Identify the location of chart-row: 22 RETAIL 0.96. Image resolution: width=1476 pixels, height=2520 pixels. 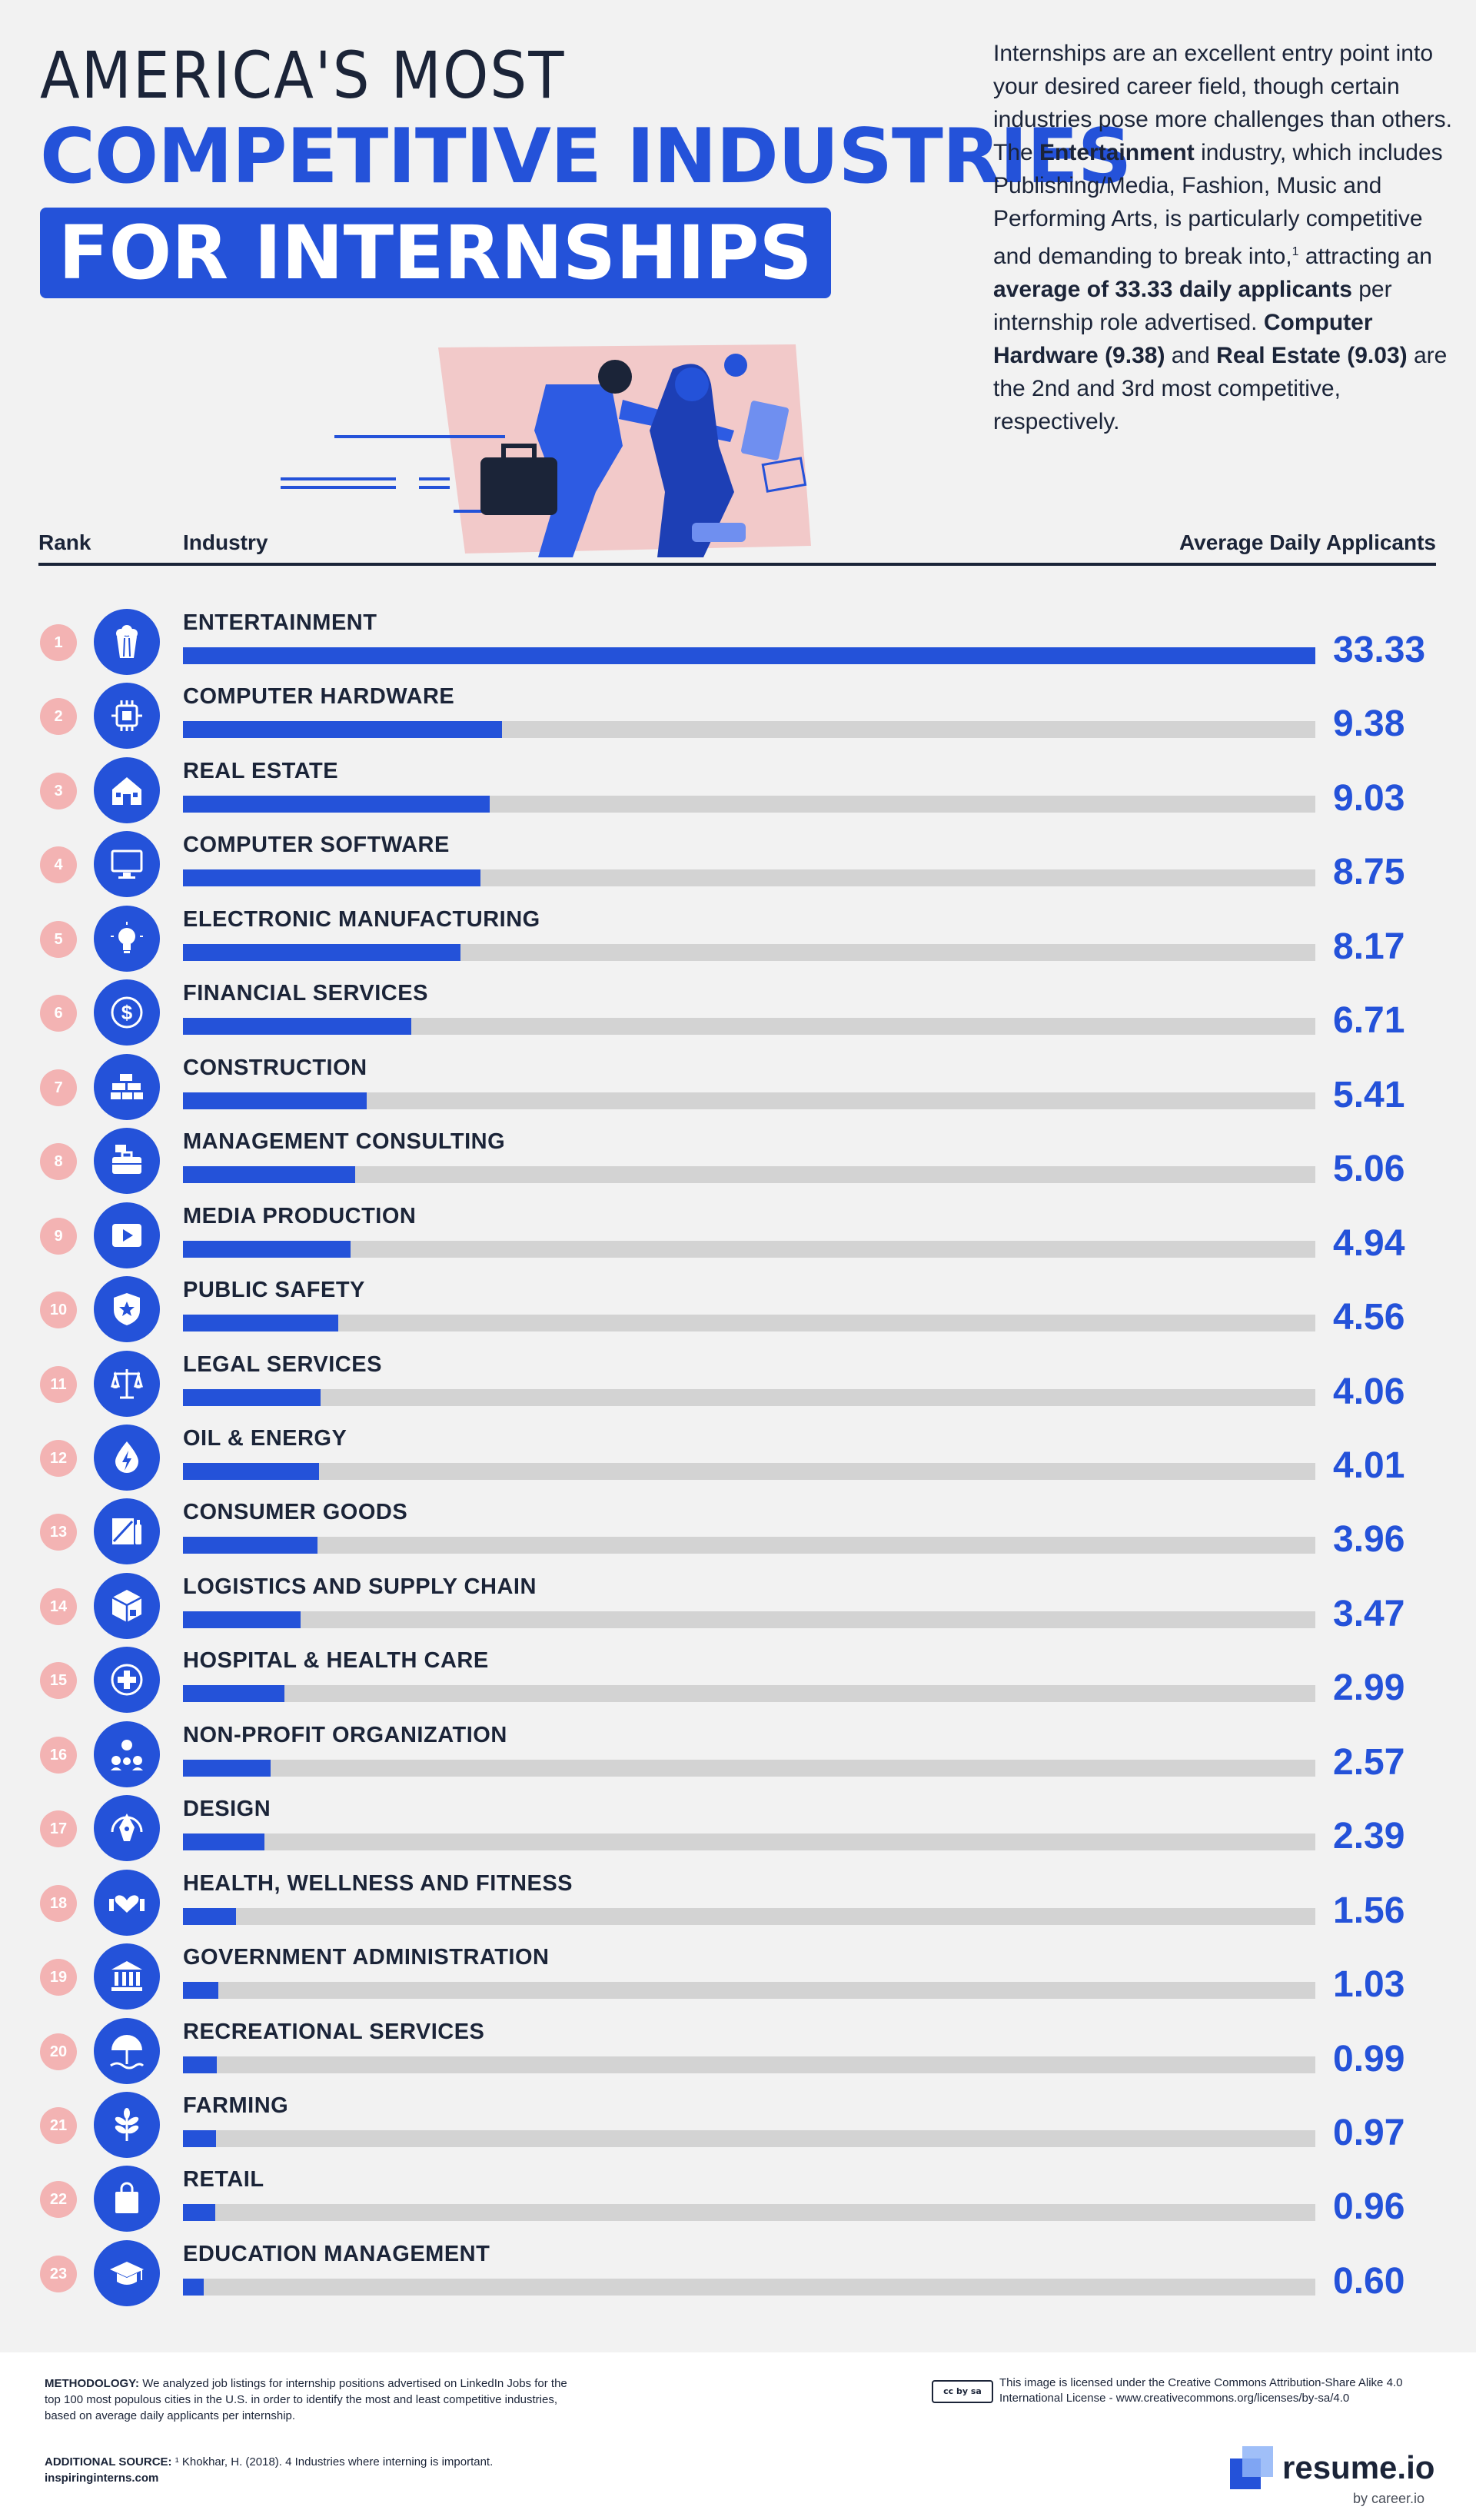
(738, 2201).